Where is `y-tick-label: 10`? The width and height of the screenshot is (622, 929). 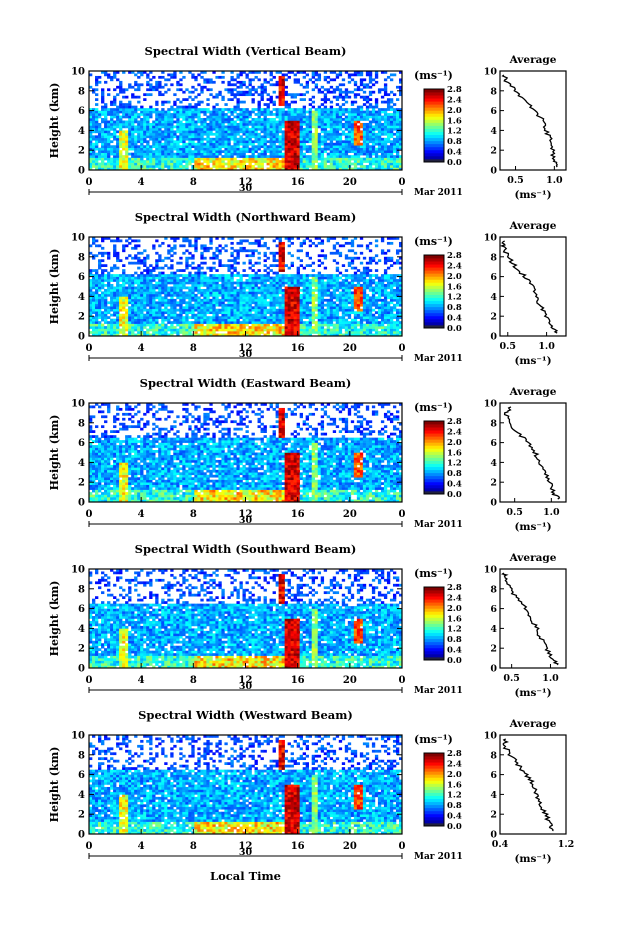
y-tick-label: 10 is located at coordinates (78, 72).